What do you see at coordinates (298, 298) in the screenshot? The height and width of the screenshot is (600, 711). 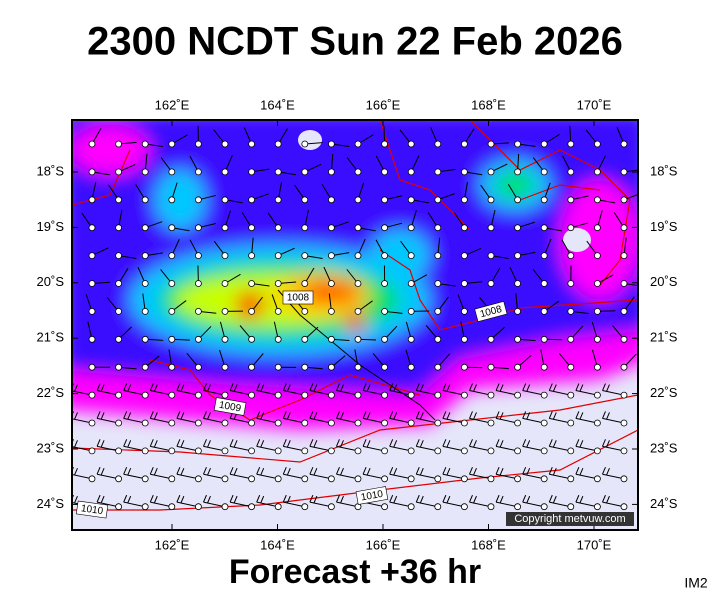 I see `contour-label: 1008` at bounding box center [298, 298].